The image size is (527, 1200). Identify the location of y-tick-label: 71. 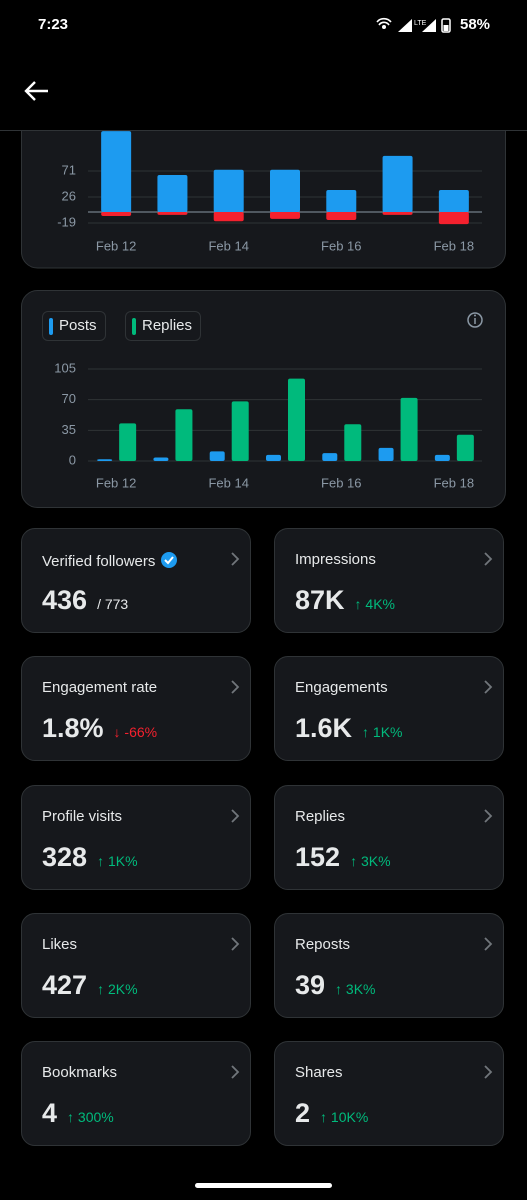
(69, 169).